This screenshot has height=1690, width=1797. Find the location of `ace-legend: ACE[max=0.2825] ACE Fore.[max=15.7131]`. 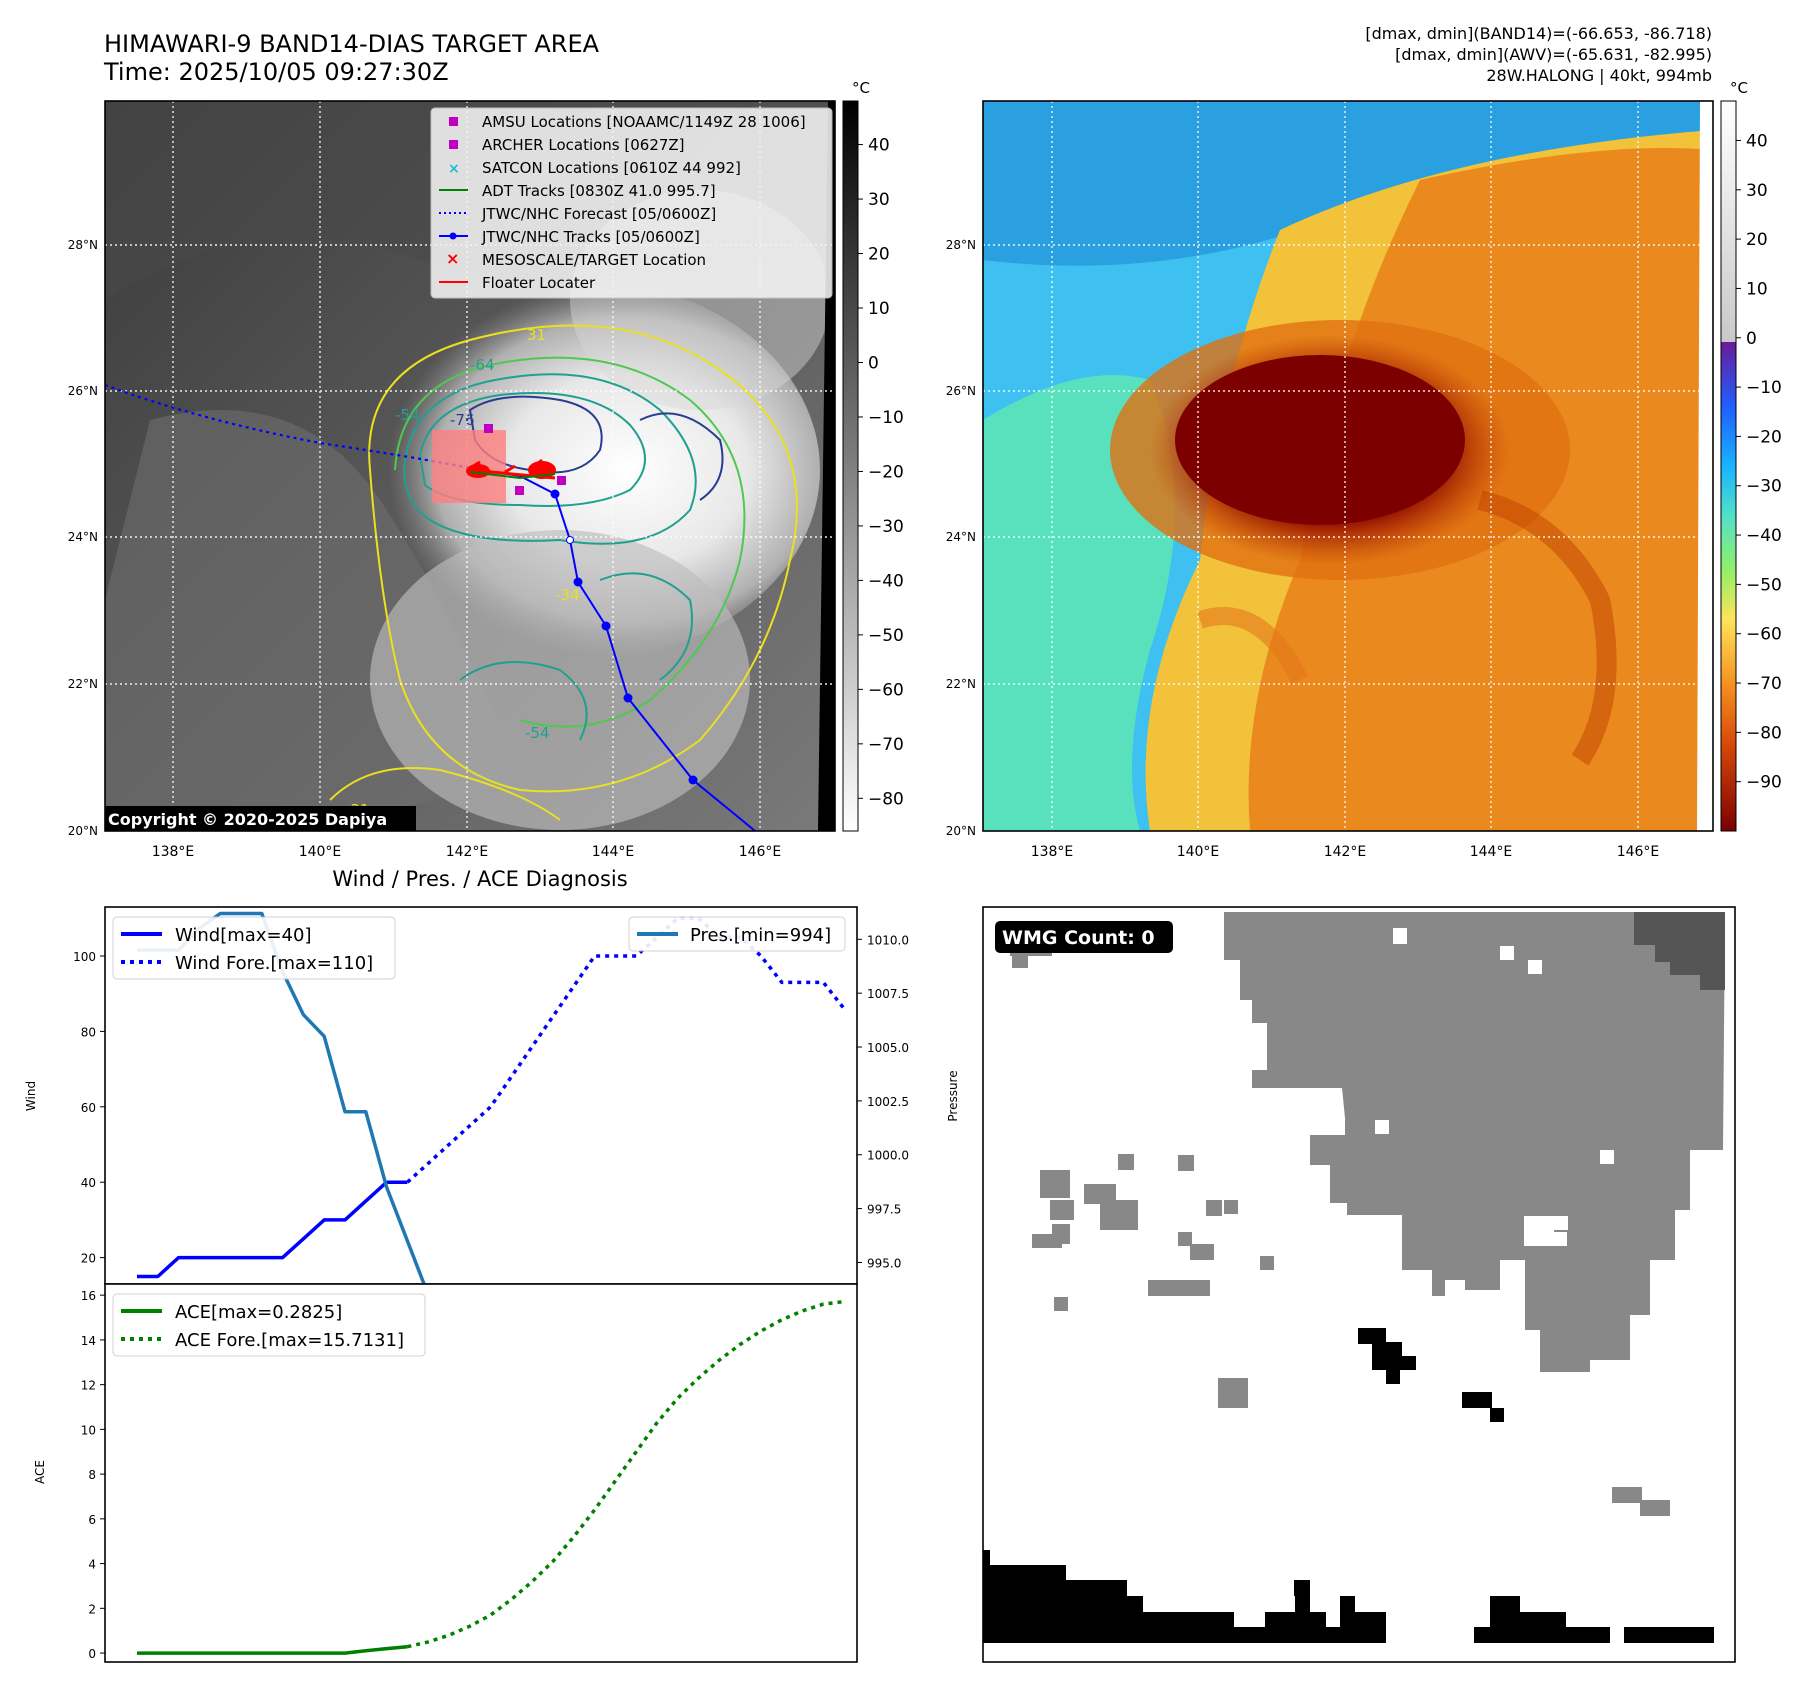

ace-legend: ACE[max=0.2825] ACE Fore.[max=15.7131] is located at coordinates (269, 1325).